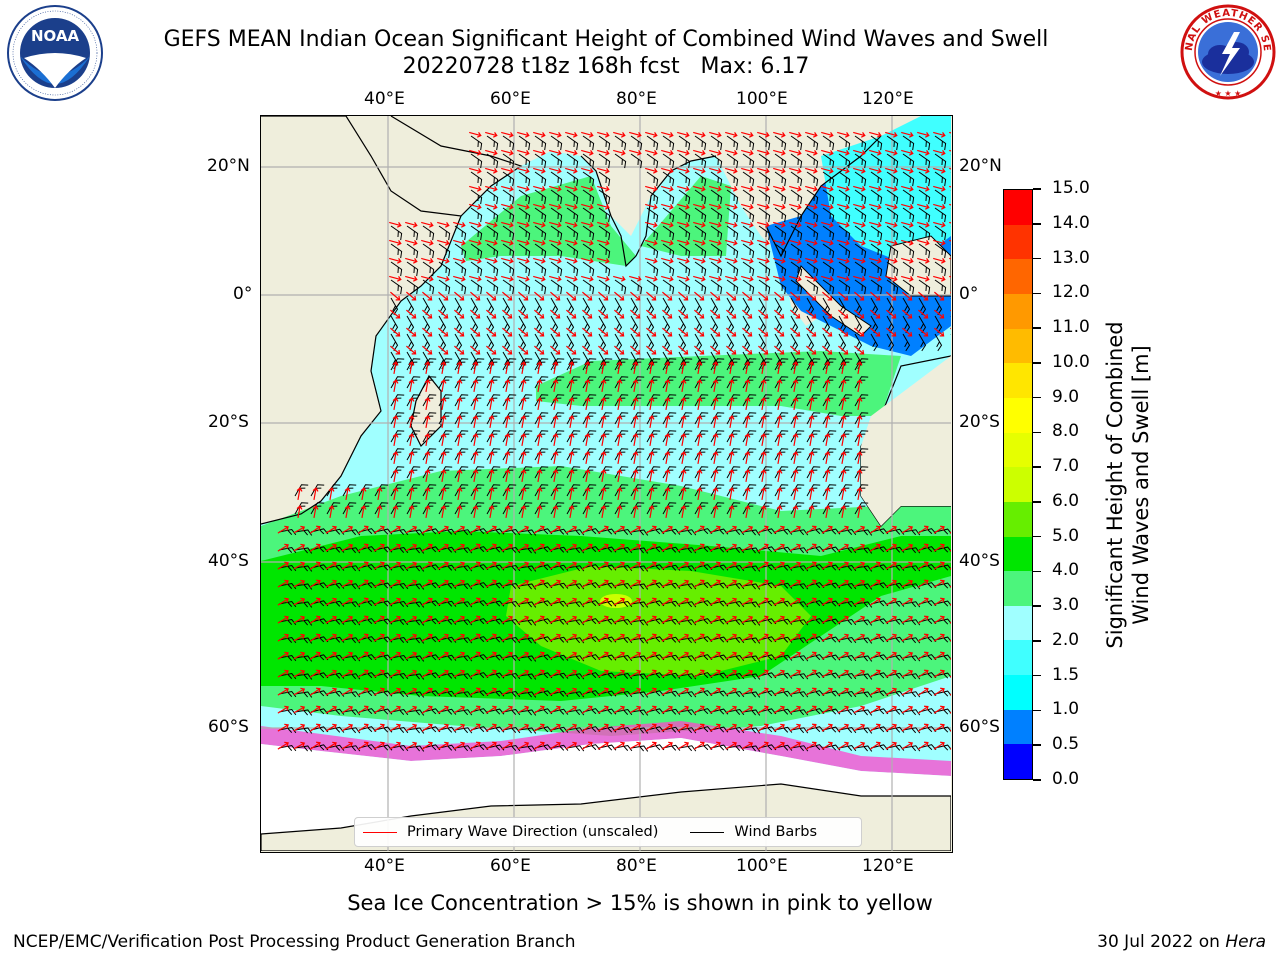 The width and height of the screenshot is (1280, 960). I want to click on legend-swatch-black-line, so click(707, 832).